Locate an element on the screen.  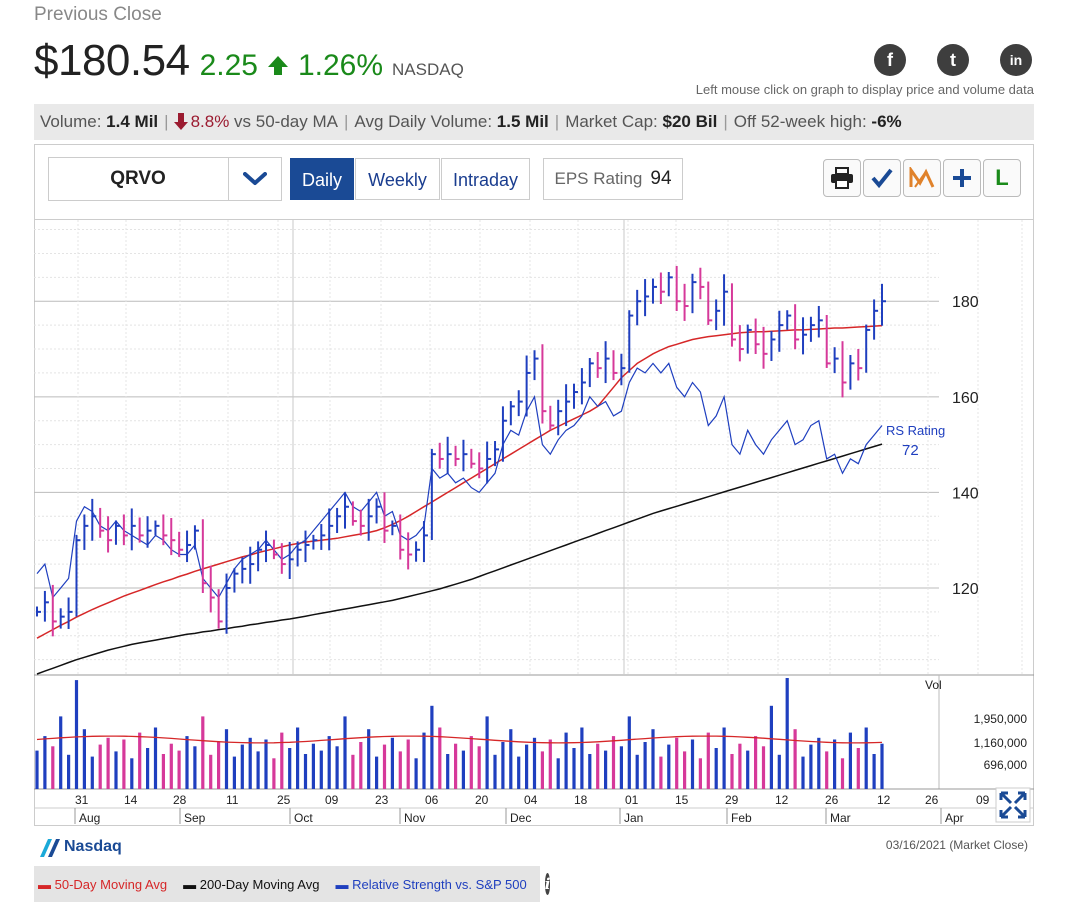
symbol-divider is located at coordinates (228, 179).